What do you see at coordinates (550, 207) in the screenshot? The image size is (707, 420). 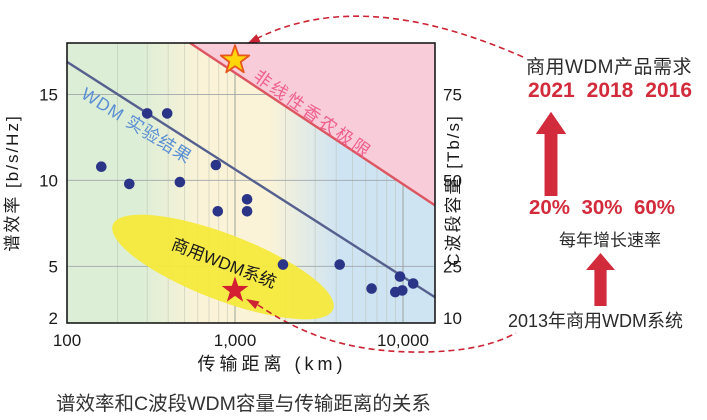 I see `rate-20: 20%` at bounding box center [550, 207].